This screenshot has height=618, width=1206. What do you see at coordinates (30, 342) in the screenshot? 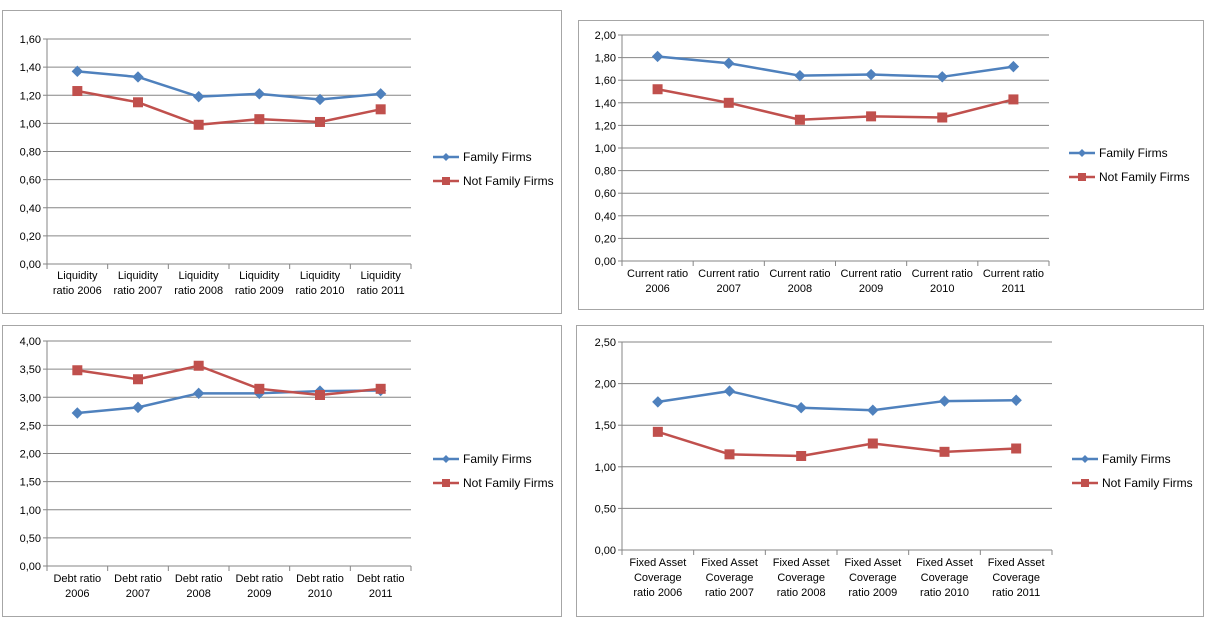
I see `y-tick-label: 4,00` at bounding box center [30, 342].